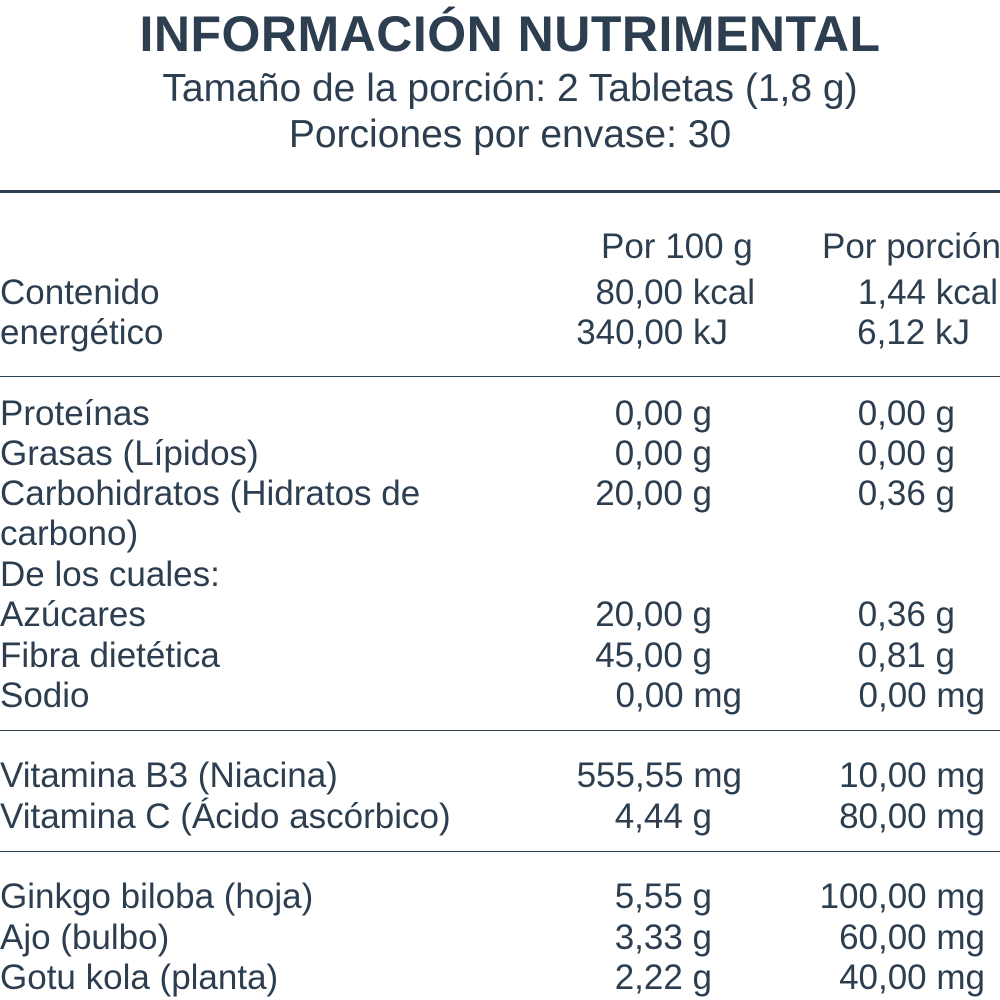  I want to click on energy-kcal-per-100g: 80,00 kcal, so click(675, 292).